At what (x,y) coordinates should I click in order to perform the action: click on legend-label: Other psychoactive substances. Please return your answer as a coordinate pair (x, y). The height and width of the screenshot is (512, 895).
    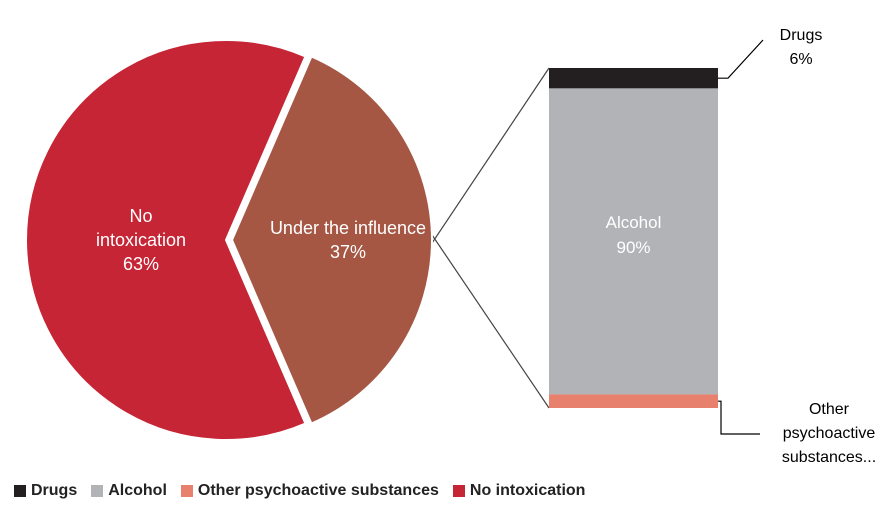
    Looking at the image, I should click on (318, 490).